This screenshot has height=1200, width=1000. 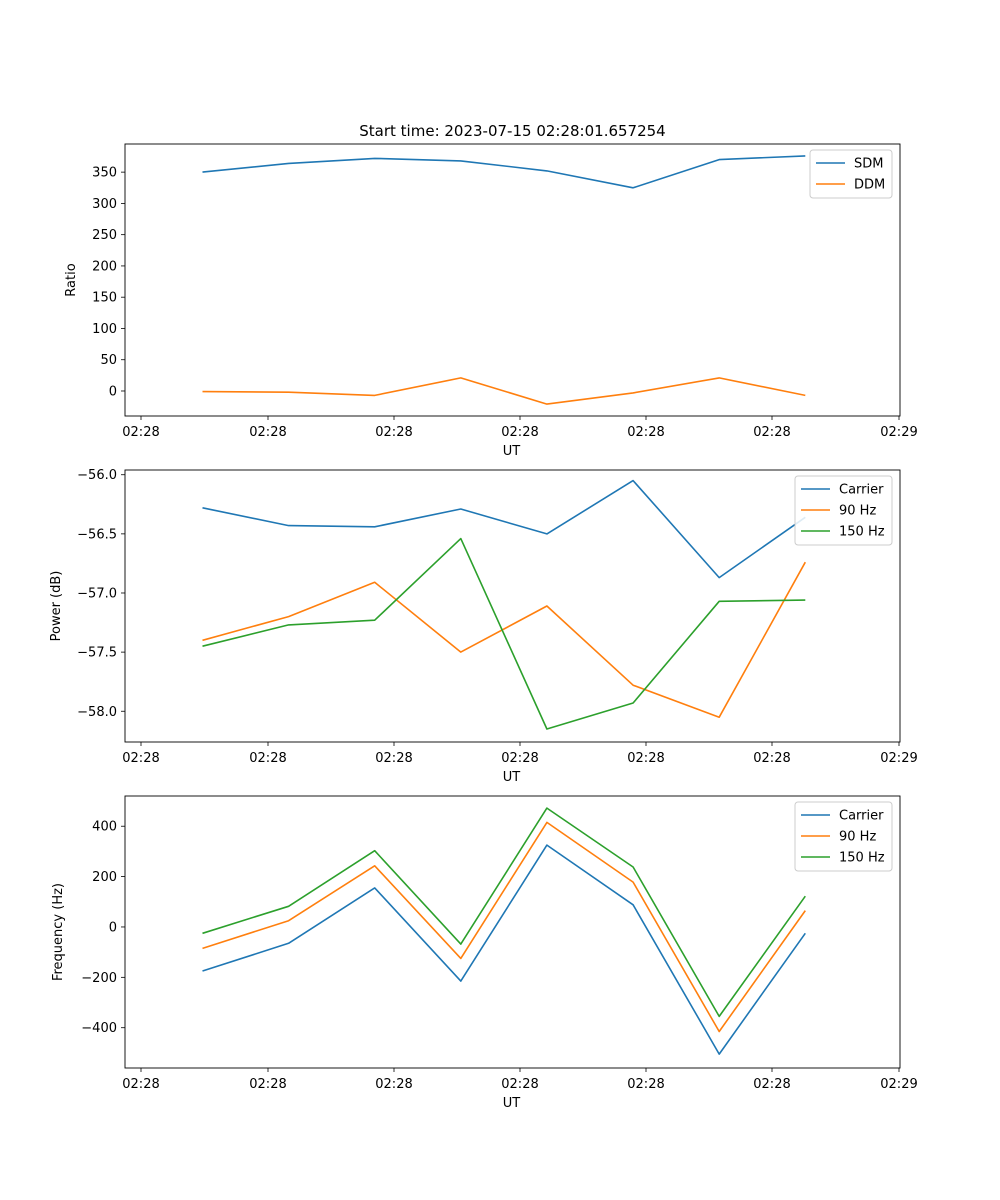 What do you see at coordinates (97, 534) in the screenshot?
I see `y-tick-label: −56.5` at bounding box center [97, 534].